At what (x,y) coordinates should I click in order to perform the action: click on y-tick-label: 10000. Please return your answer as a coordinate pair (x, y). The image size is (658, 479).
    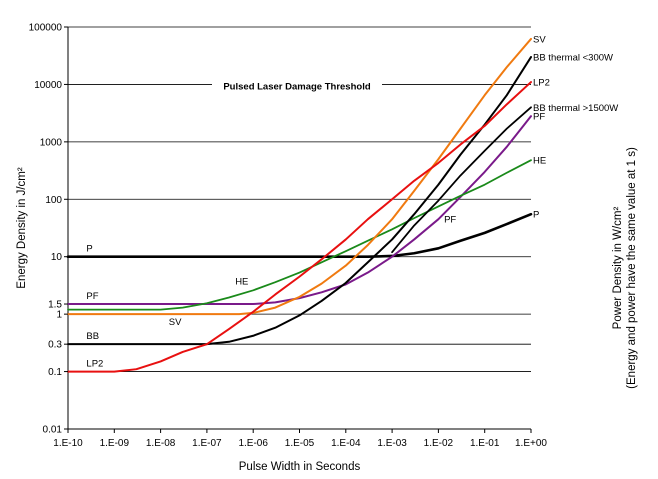
    Looking at the image, I should click on (48, 85).